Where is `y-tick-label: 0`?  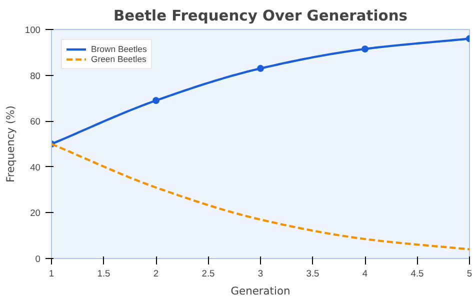
y-tick-label: 0 is located at coordinates (38, 259).